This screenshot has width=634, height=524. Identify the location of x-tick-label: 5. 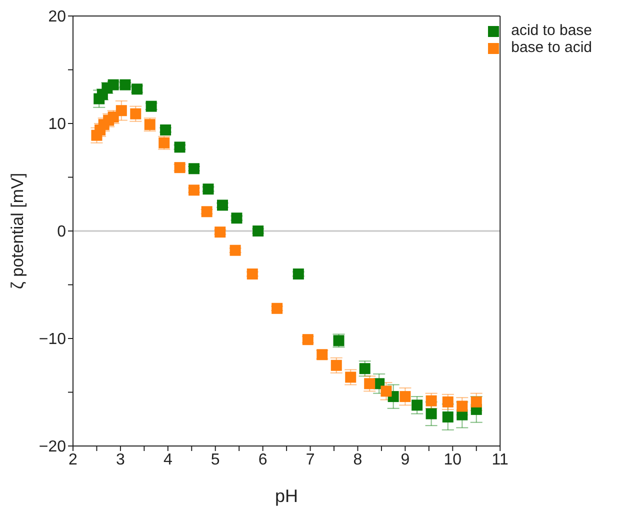
(215, 459).